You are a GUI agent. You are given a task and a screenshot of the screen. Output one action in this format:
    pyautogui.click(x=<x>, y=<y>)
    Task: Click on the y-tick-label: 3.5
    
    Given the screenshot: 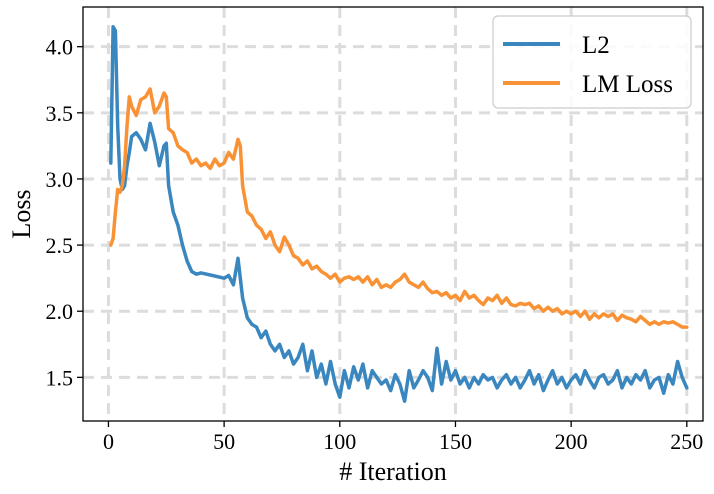 What is the action you would take?
    pyautogui.click(x=60, y=113)
    